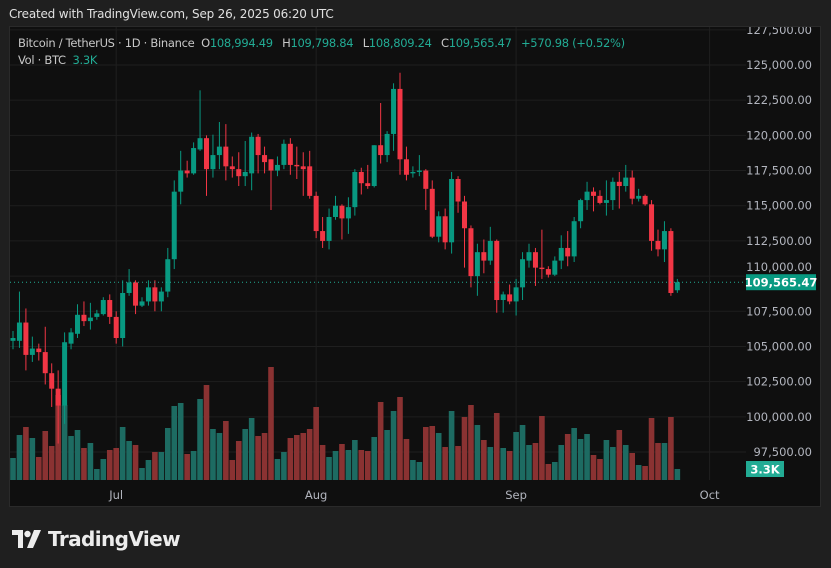 The image size is (831, 568). I want to click on y-tick-label: 120,000.00, so click(779, 135).